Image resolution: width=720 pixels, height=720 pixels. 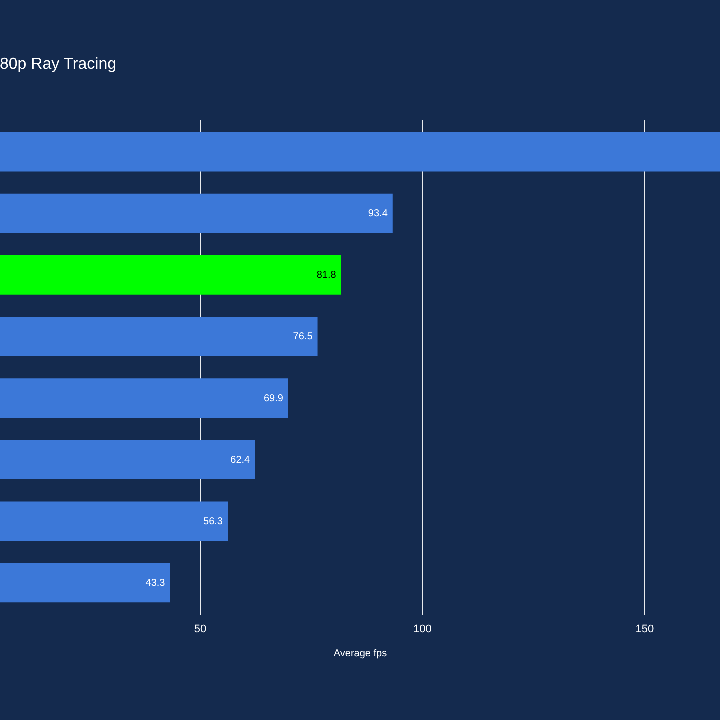 I want to click on x-tick-label: 100, so click(x=423, y=630).